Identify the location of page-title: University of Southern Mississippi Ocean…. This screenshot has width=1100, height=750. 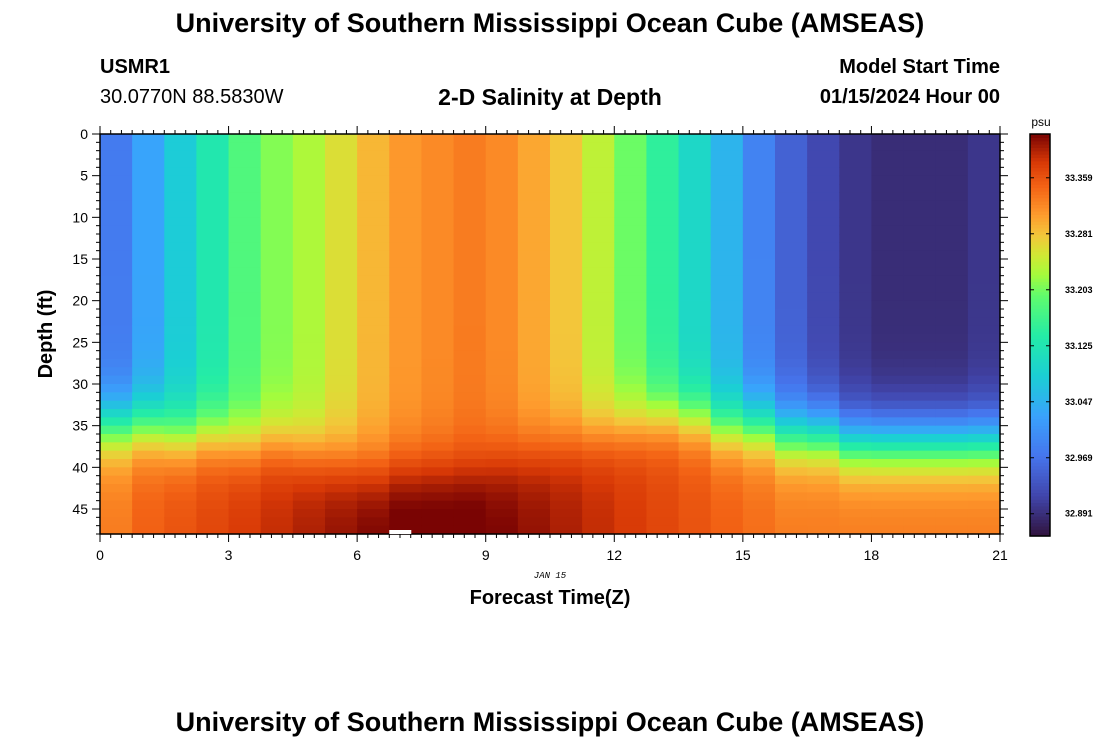
(550, 23).